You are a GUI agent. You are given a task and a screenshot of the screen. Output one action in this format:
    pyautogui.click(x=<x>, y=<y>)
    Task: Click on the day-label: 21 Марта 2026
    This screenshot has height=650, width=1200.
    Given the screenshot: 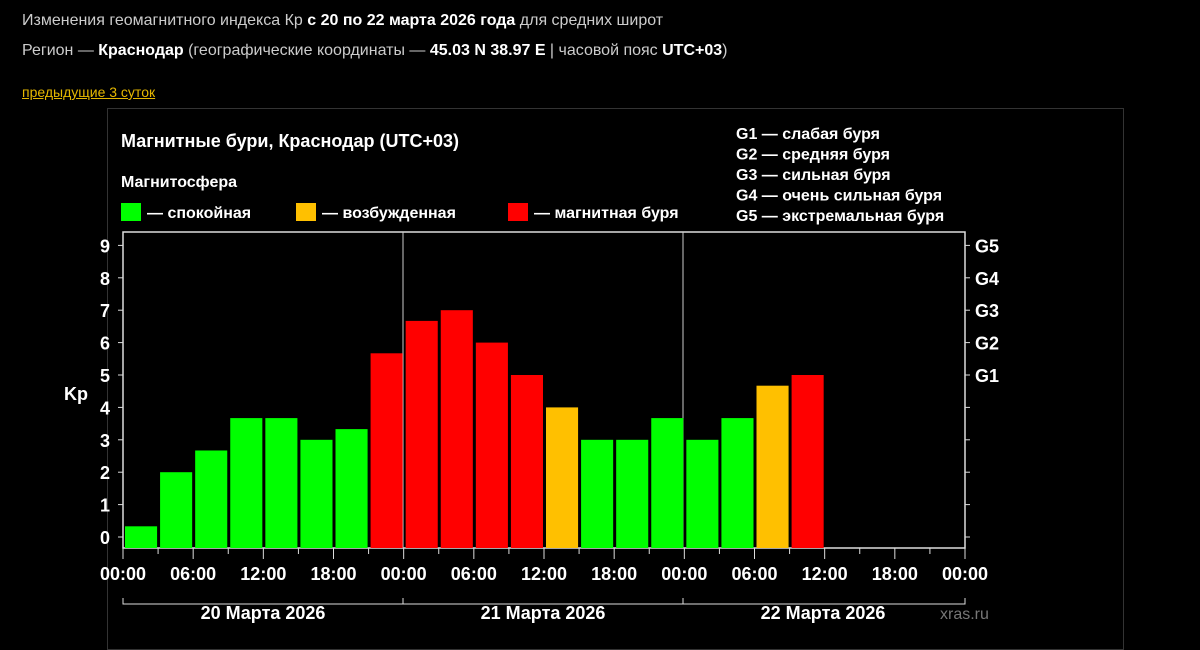 What is the action you would take?
    pyautogui.click(x=543, y=613)
    